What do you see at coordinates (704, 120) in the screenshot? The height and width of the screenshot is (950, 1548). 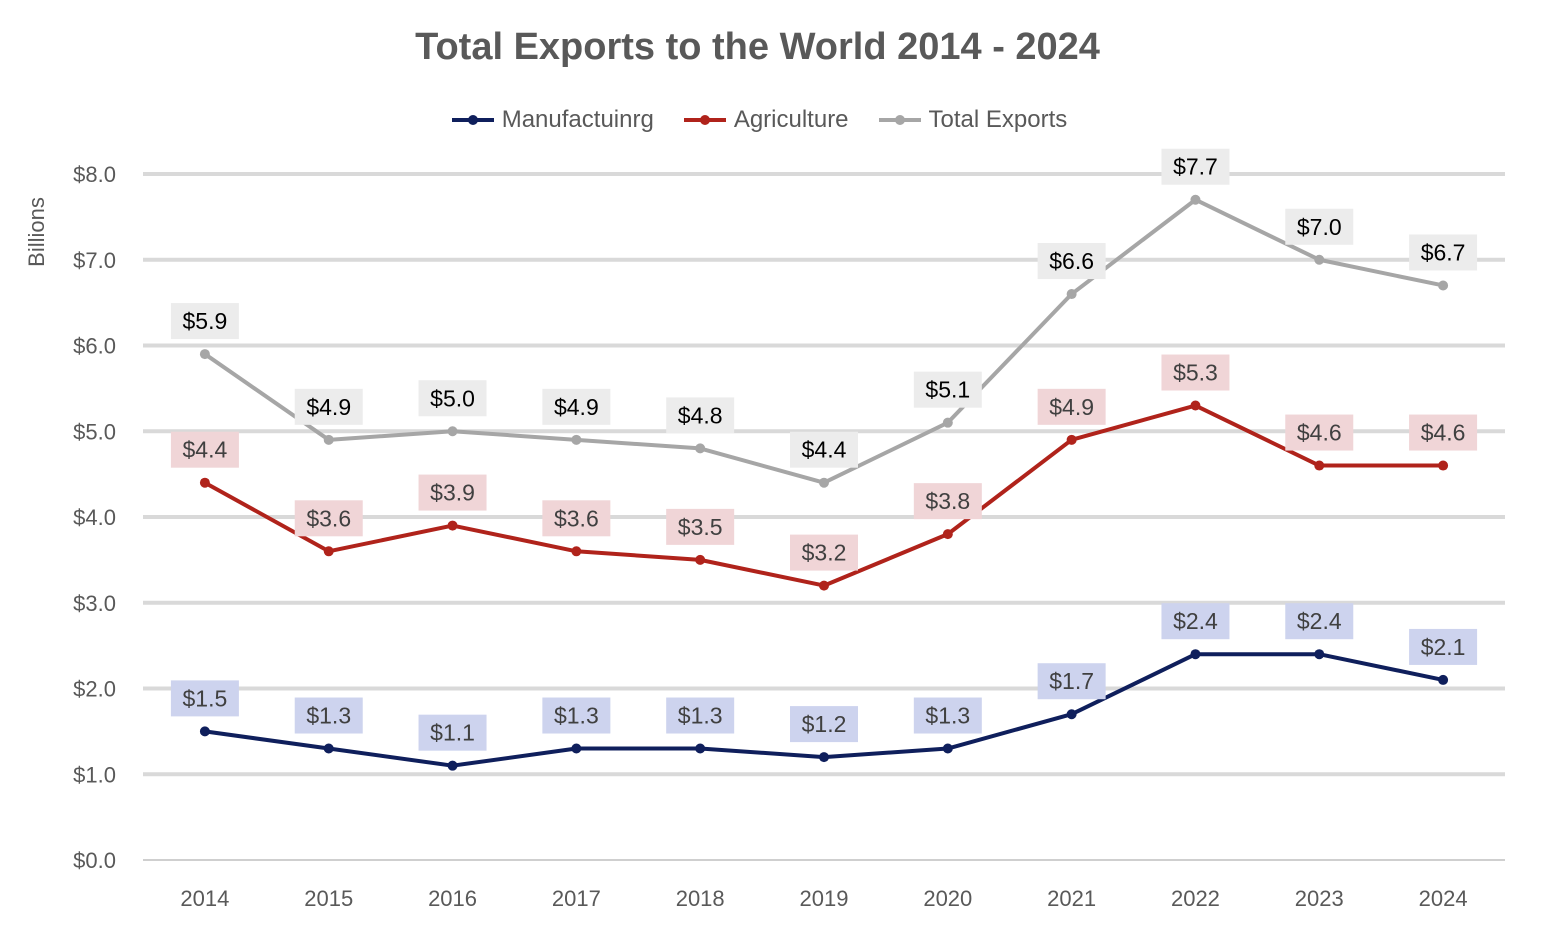 I see `legend-marker-agriculture` at bounding box center [704, 120].